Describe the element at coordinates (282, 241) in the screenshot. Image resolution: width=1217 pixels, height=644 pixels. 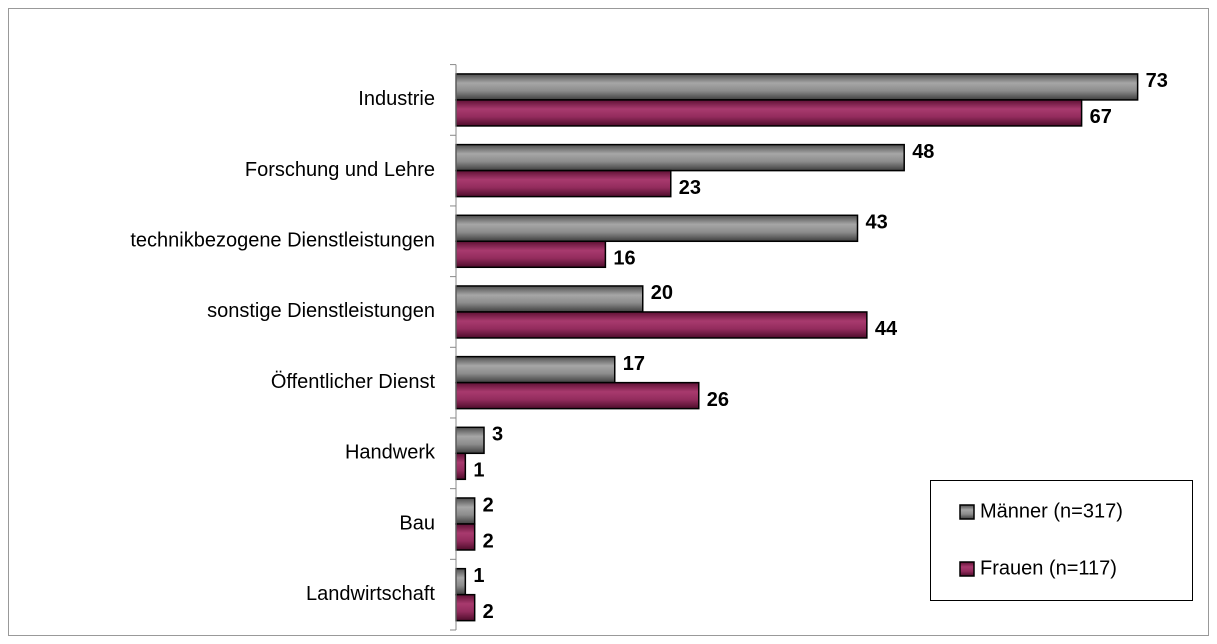
I see `y-tick-label: technikbezogene Dienstleistungen` at that location.